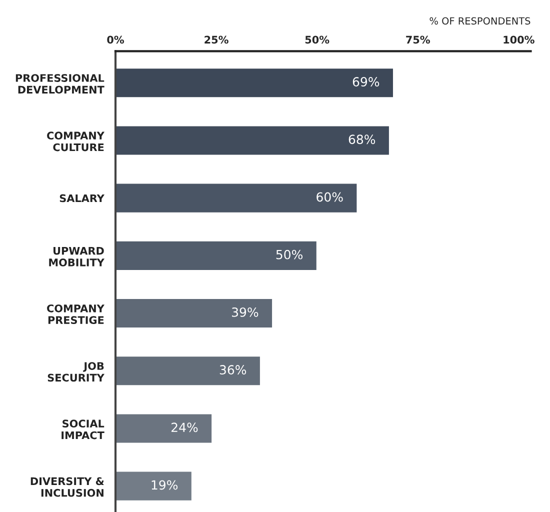  Describe the element at coordinates (60, 84) in the screenshot. I see `y-tick-label: PROFESSIONAL DEVELOPMENT` at that location.